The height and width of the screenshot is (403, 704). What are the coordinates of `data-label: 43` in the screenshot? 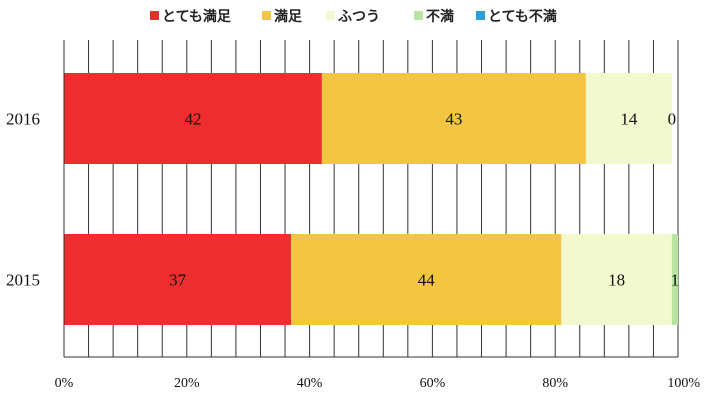 It's located at (453, 119).